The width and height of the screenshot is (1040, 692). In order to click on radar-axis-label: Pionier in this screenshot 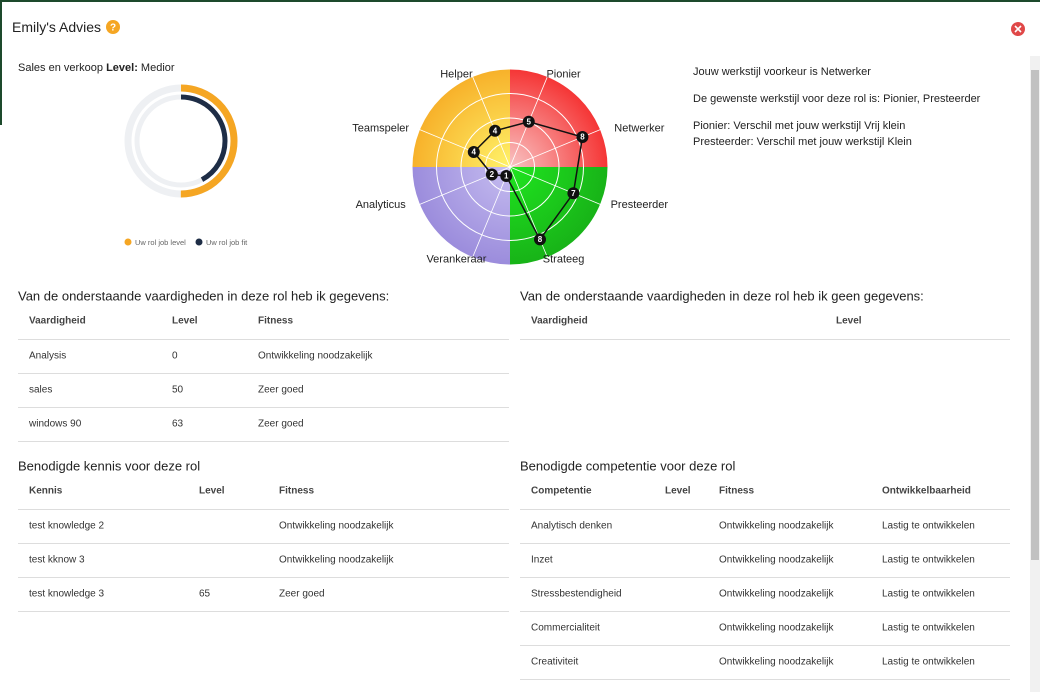, I will do `click(563, 75)`.